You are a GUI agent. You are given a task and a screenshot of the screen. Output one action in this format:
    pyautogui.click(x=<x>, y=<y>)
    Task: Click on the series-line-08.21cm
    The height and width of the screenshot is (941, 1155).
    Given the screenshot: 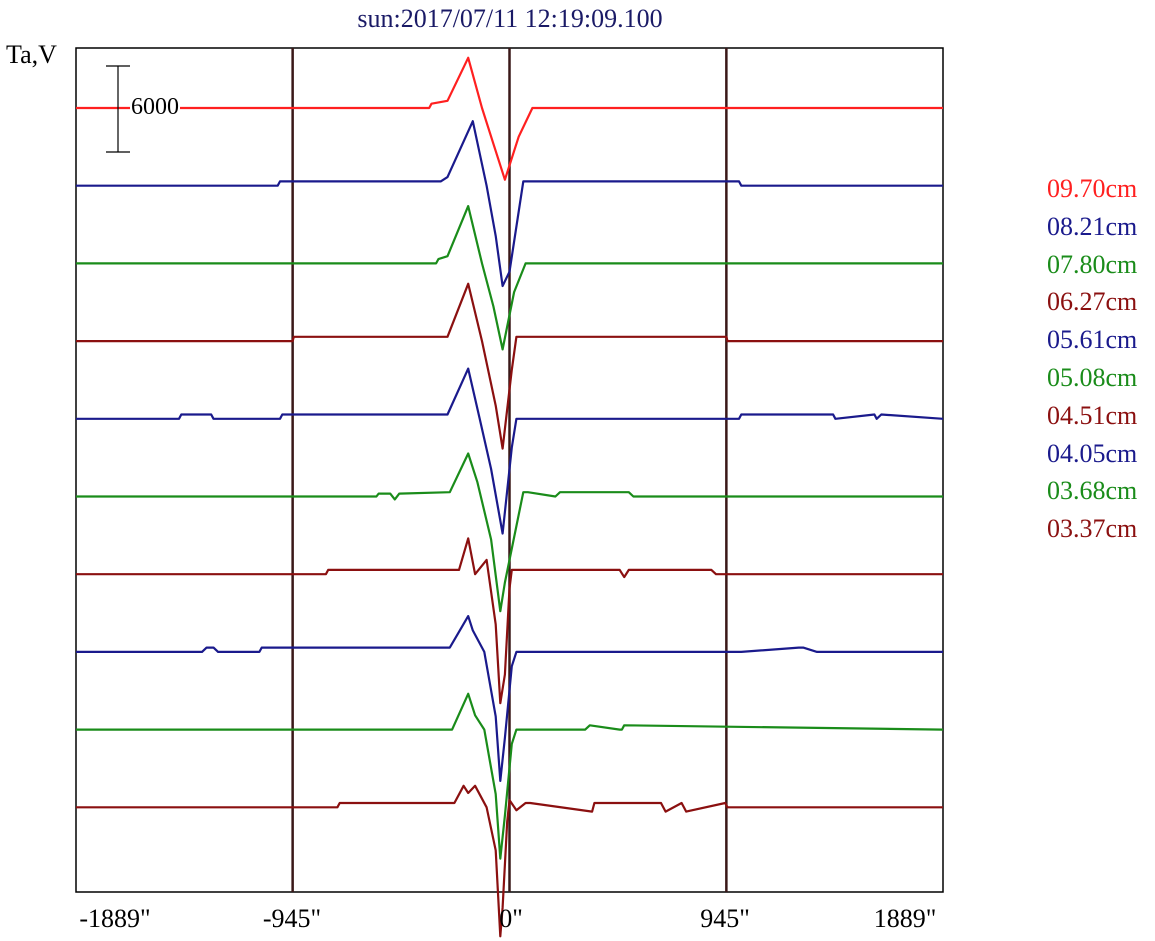 What is the action you would take?
    pyautogui.click(x=509, y=204)
    